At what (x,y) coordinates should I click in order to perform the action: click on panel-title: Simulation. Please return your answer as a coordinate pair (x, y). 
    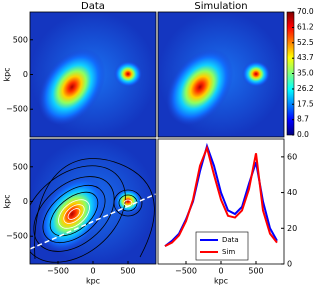
    Looking at the image, I should click on (220, 6).